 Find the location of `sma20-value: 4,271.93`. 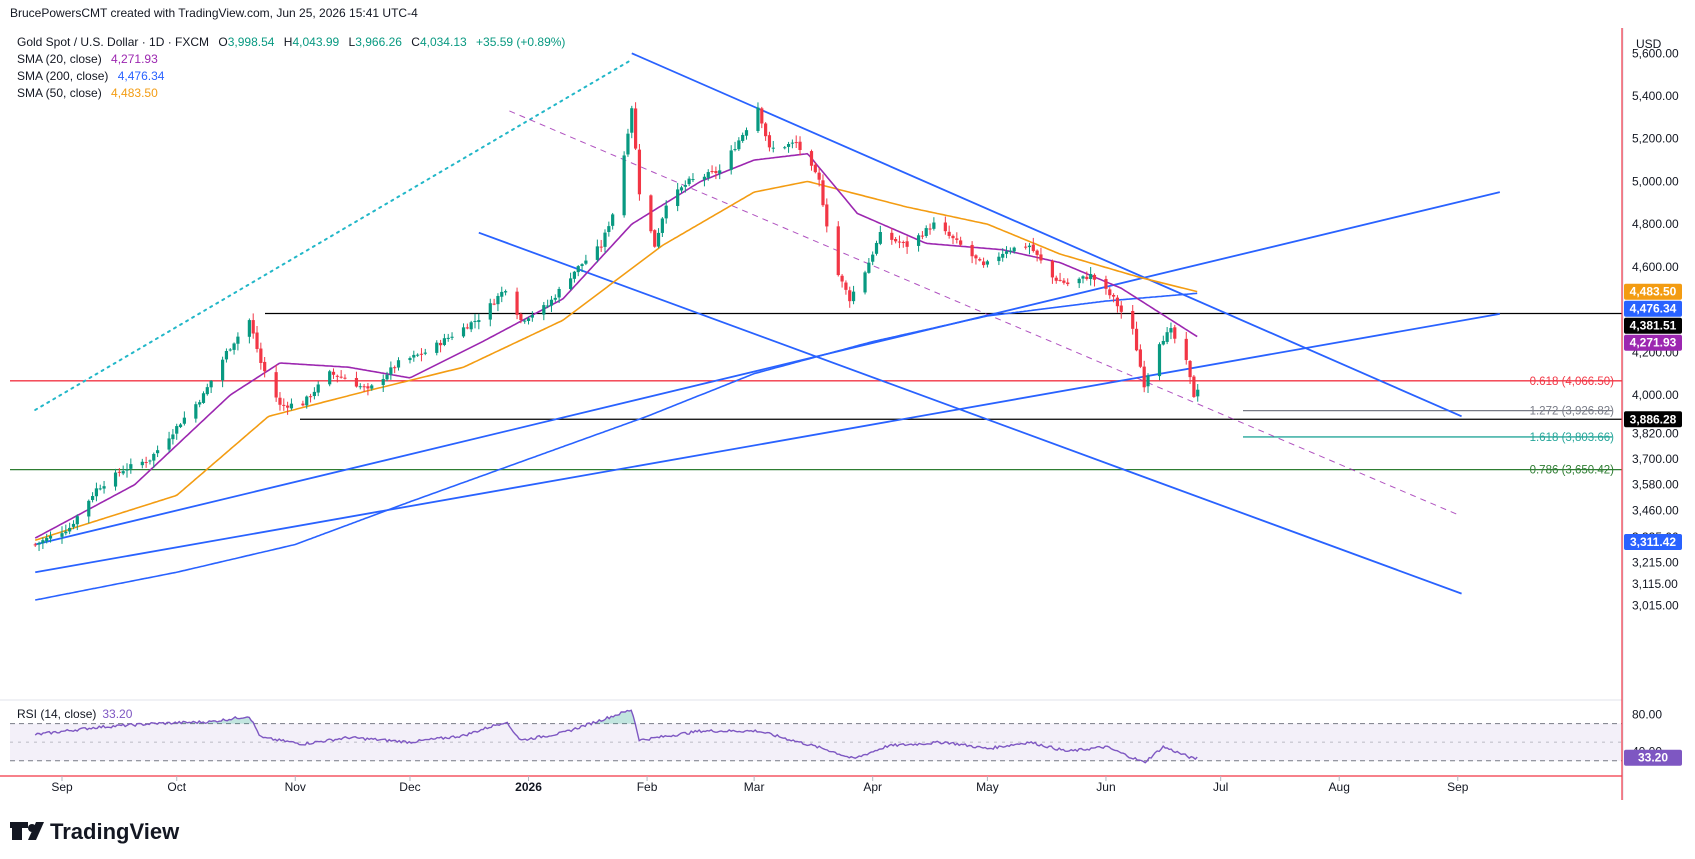

sma20-value: 4,271.93 is located at coordinates (134, 59).